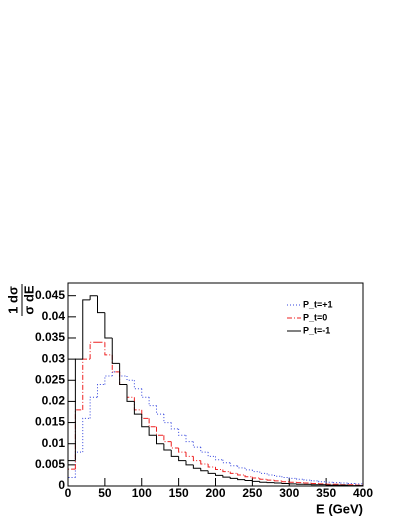 The image size is (407, 527). What do you see at coordinates (142, 493) in the screenshot?
I see `x-tick-label: 100` at bounding box center [142, 493].